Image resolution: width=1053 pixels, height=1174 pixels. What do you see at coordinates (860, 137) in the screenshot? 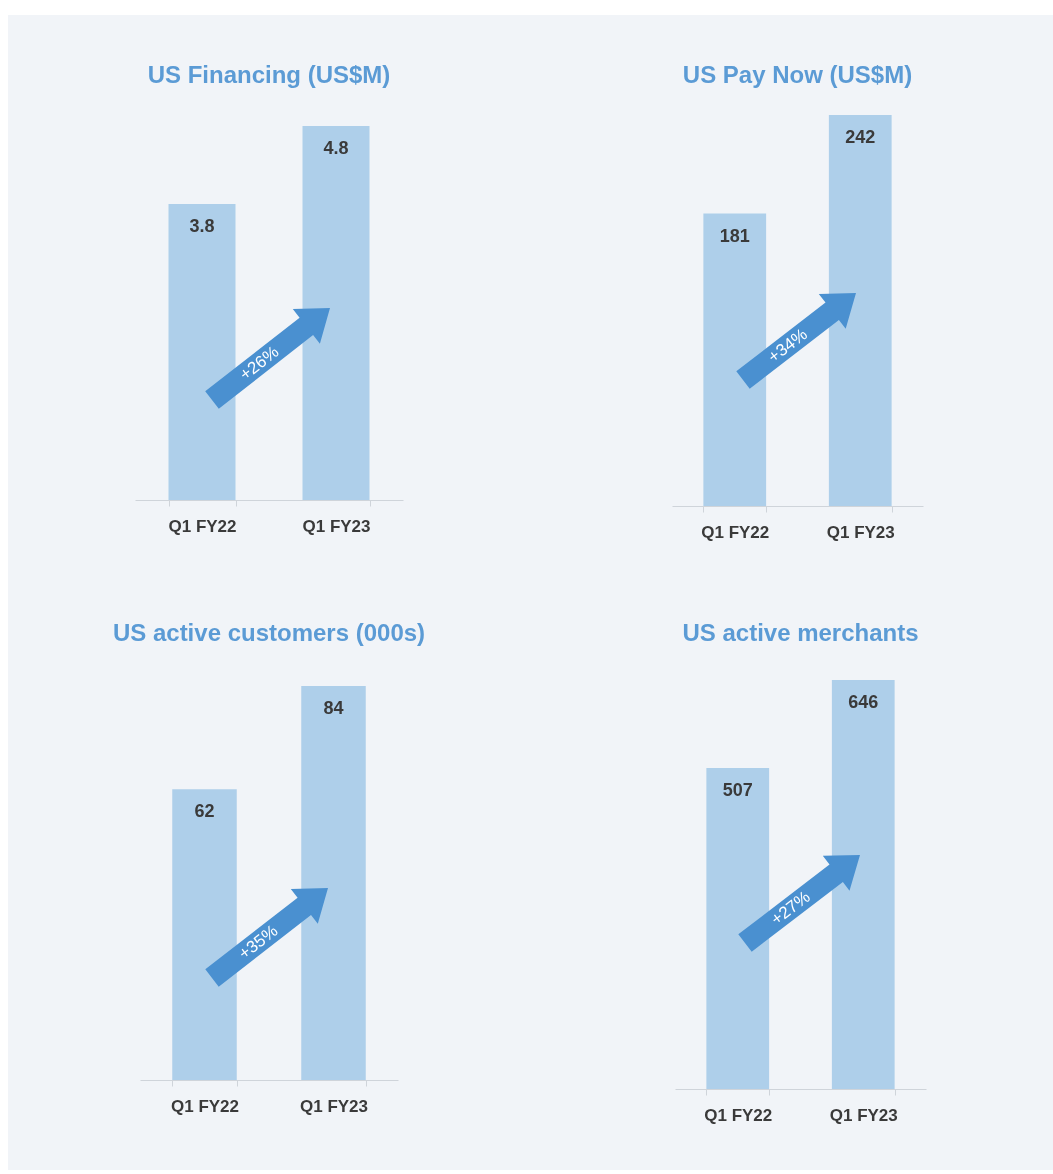
I see `data-label: 242` at bounding box center [860, 137].